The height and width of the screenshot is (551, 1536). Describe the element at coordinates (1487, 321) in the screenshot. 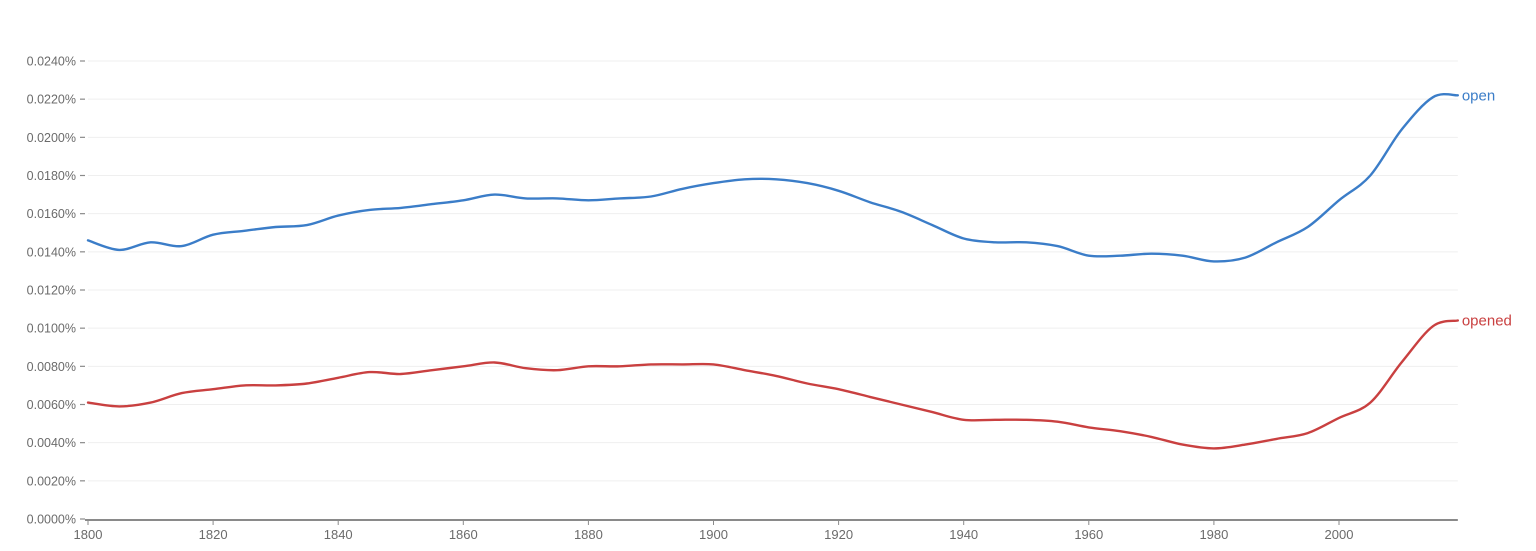

I see `series-label-opened: opened` at that location.